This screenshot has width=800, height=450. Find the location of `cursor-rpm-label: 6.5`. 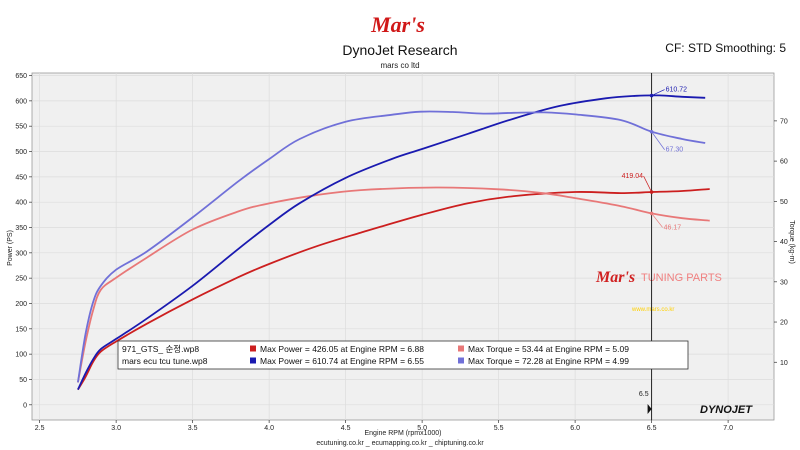

cursor-rpm-label: 6.5 is located at coordinates (644, 394).